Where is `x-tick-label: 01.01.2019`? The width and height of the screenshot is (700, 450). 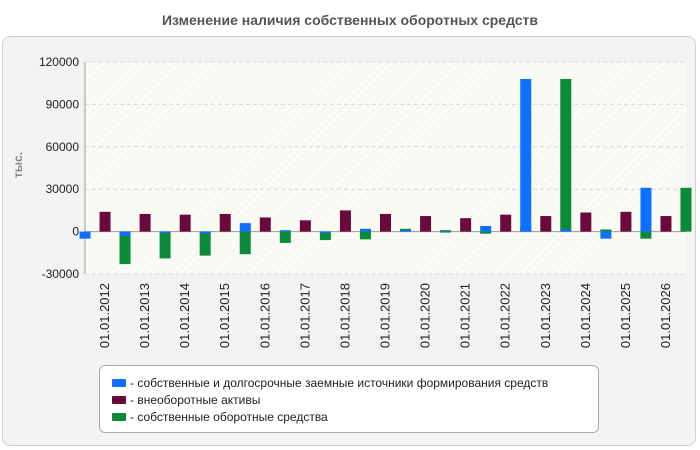 x-tick-label: 01.01.2019 is located at coordinates (385, 315).